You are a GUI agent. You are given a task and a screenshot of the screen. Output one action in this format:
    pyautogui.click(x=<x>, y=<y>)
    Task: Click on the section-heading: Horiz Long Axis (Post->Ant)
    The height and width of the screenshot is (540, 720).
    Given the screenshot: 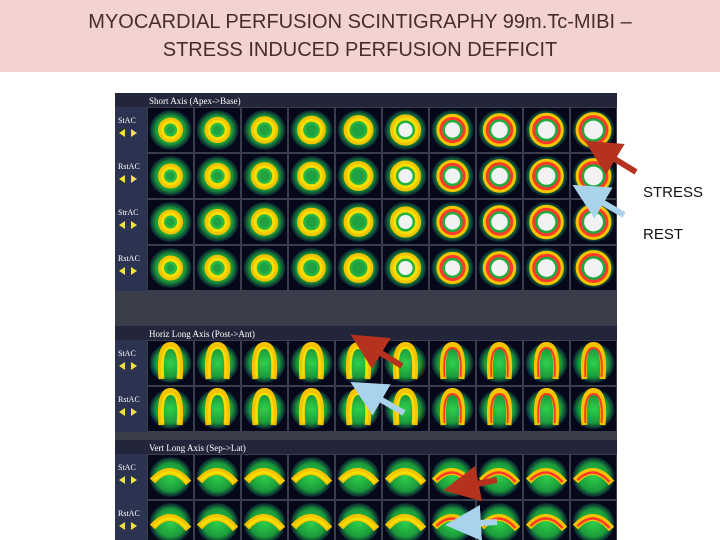 What is the action you would take?
    pyautogui.click(x=202, y=334)
    